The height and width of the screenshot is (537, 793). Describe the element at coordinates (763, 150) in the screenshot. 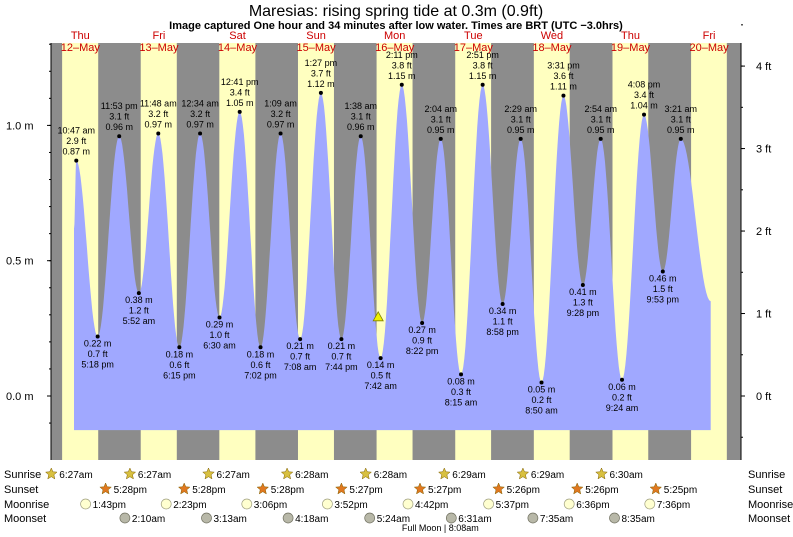

I see `right-tick-label: 3 ft` at that location.